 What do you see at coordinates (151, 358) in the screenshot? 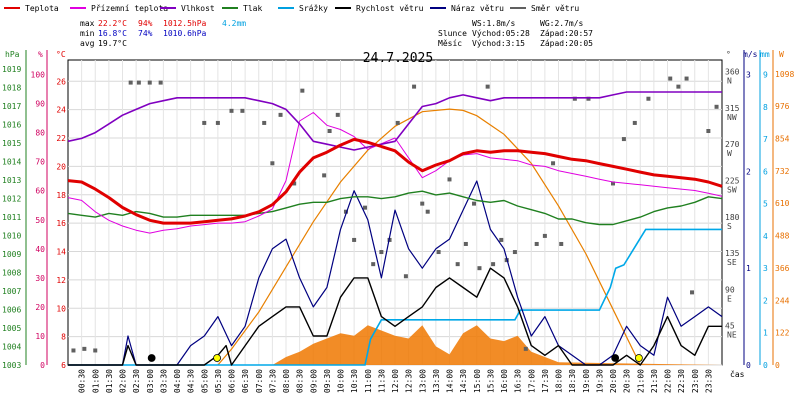
I see `moonrise-marker` at bounding box center [151, 358].